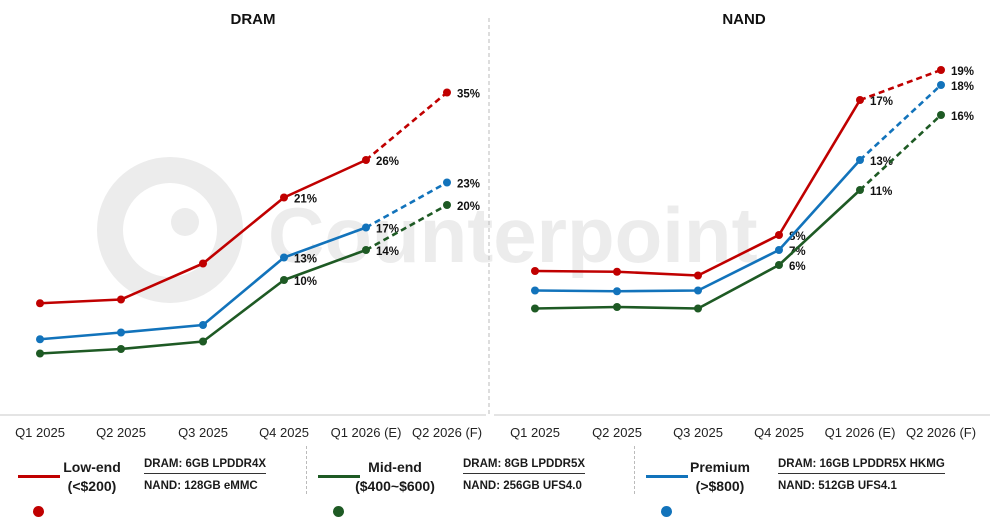 Image resolution: width=1001 pixels, height=517 pixels. Describe the element at coordinates (779, 432) in the screenshot. I see `nand-x-tick-label: Q4 2025` at that location.